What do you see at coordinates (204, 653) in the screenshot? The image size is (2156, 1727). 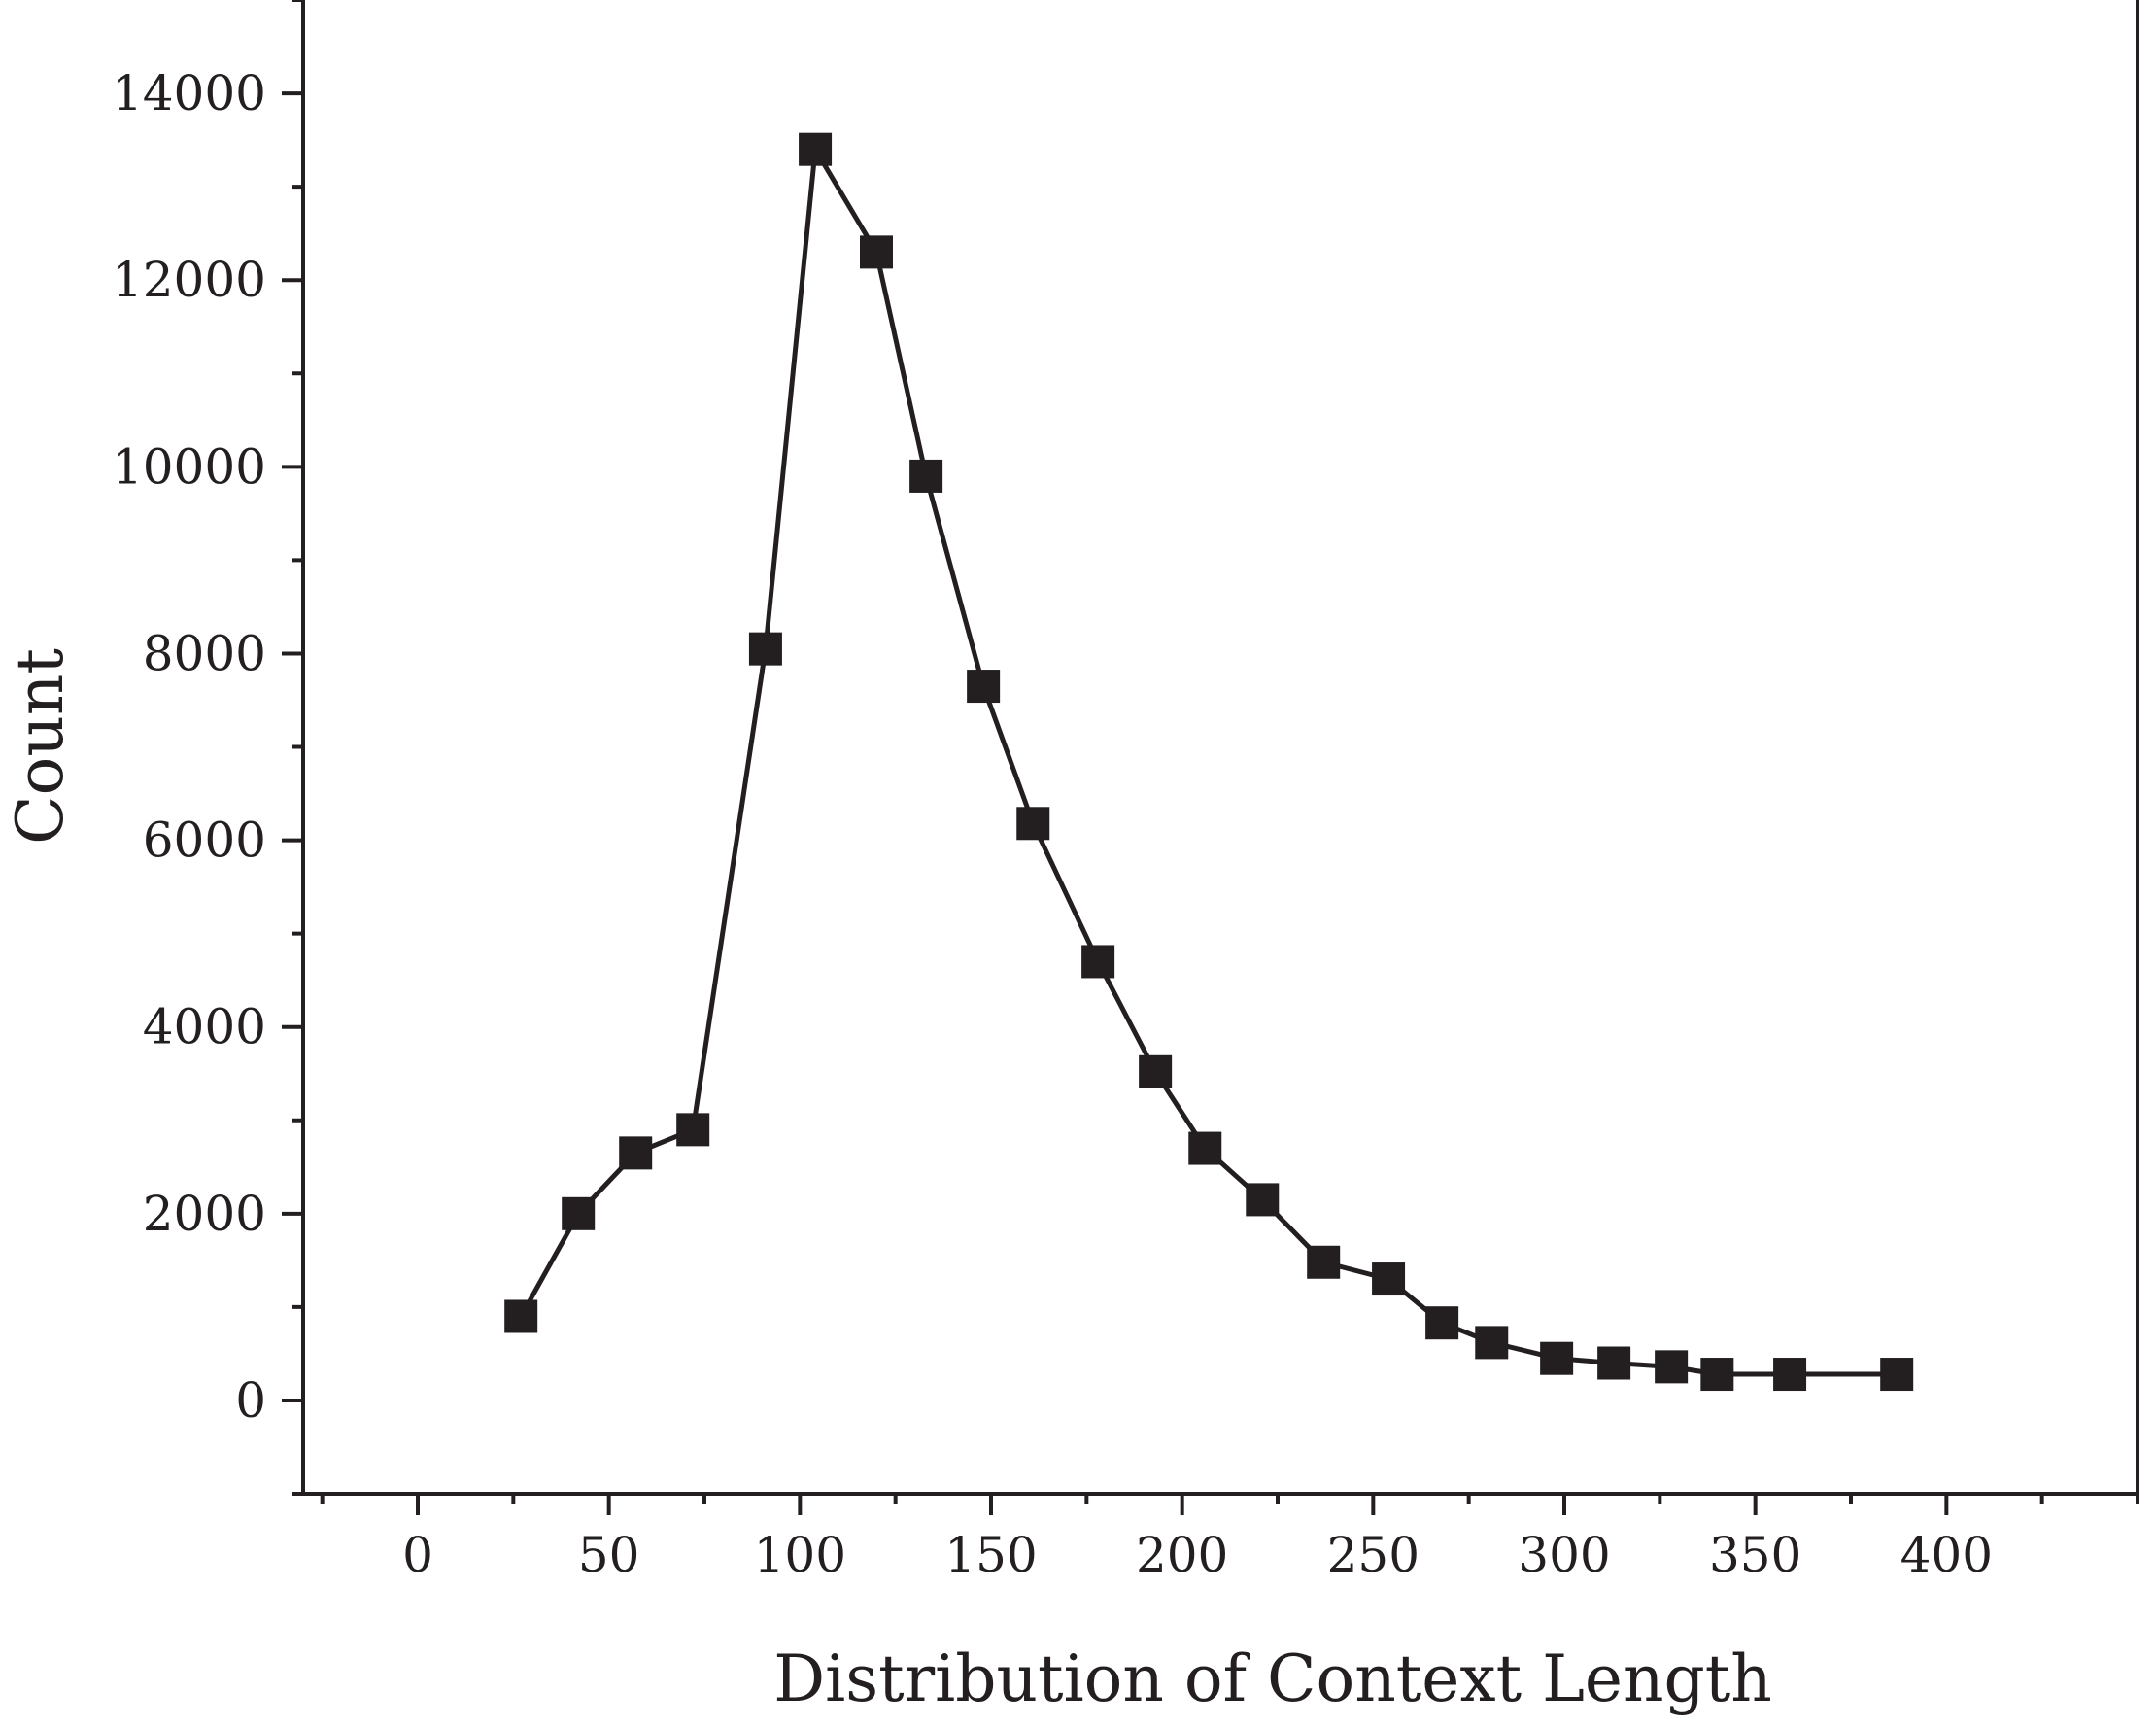 I see `y-tick-label: 8000` at bounding box center [204, 653].